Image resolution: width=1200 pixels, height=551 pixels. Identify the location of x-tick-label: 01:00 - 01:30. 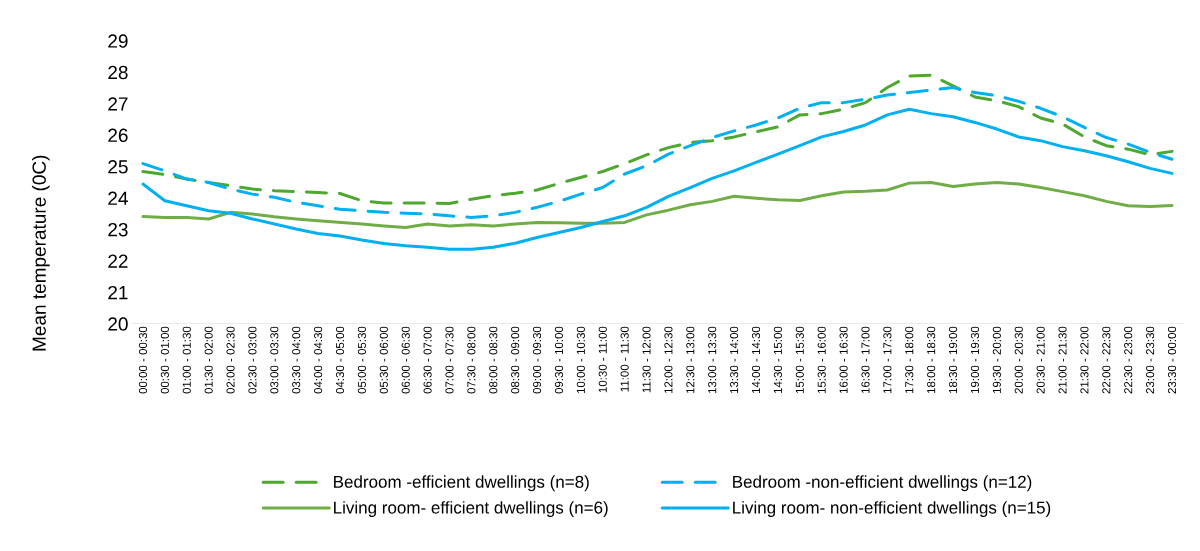
(186, 360).